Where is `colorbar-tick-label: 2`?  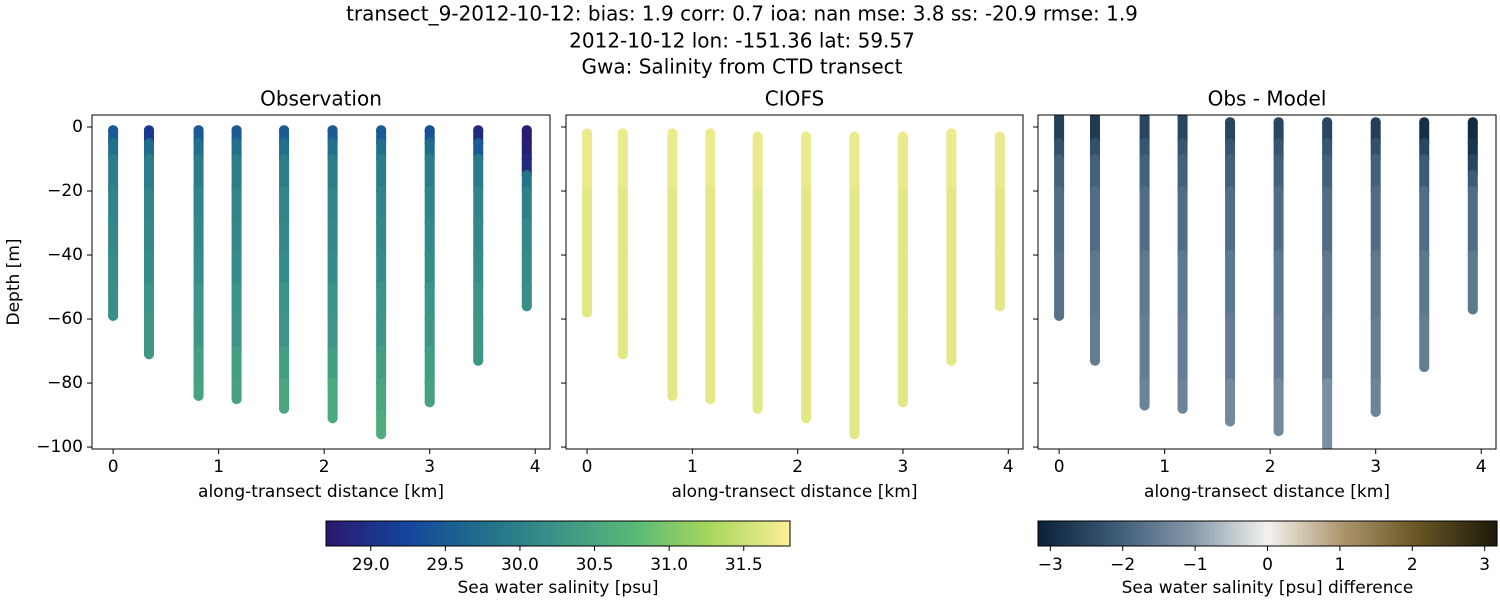
colorbar-tick-label: 2 is located at coordinates (1412, 565).